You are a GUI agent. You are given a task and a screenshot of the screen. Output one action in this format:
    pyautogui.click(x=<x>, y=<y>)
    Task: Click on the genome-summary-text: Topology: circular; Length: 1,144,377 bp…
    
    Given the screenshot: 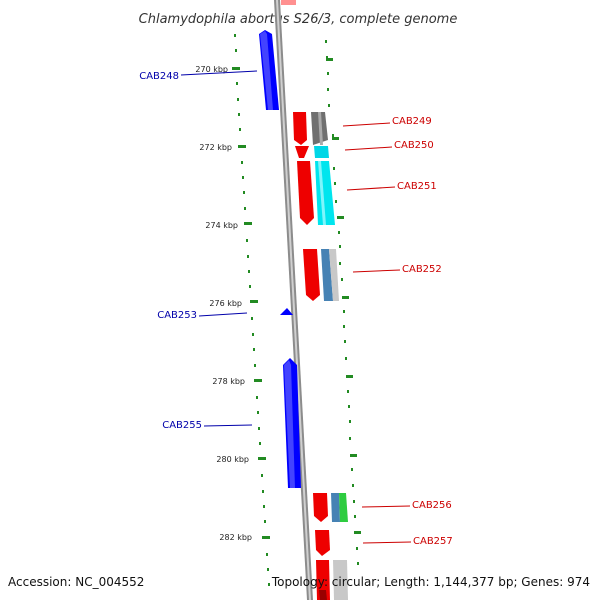 What is the action you would take?
    pyautogui.click(x=430, y=582)
    